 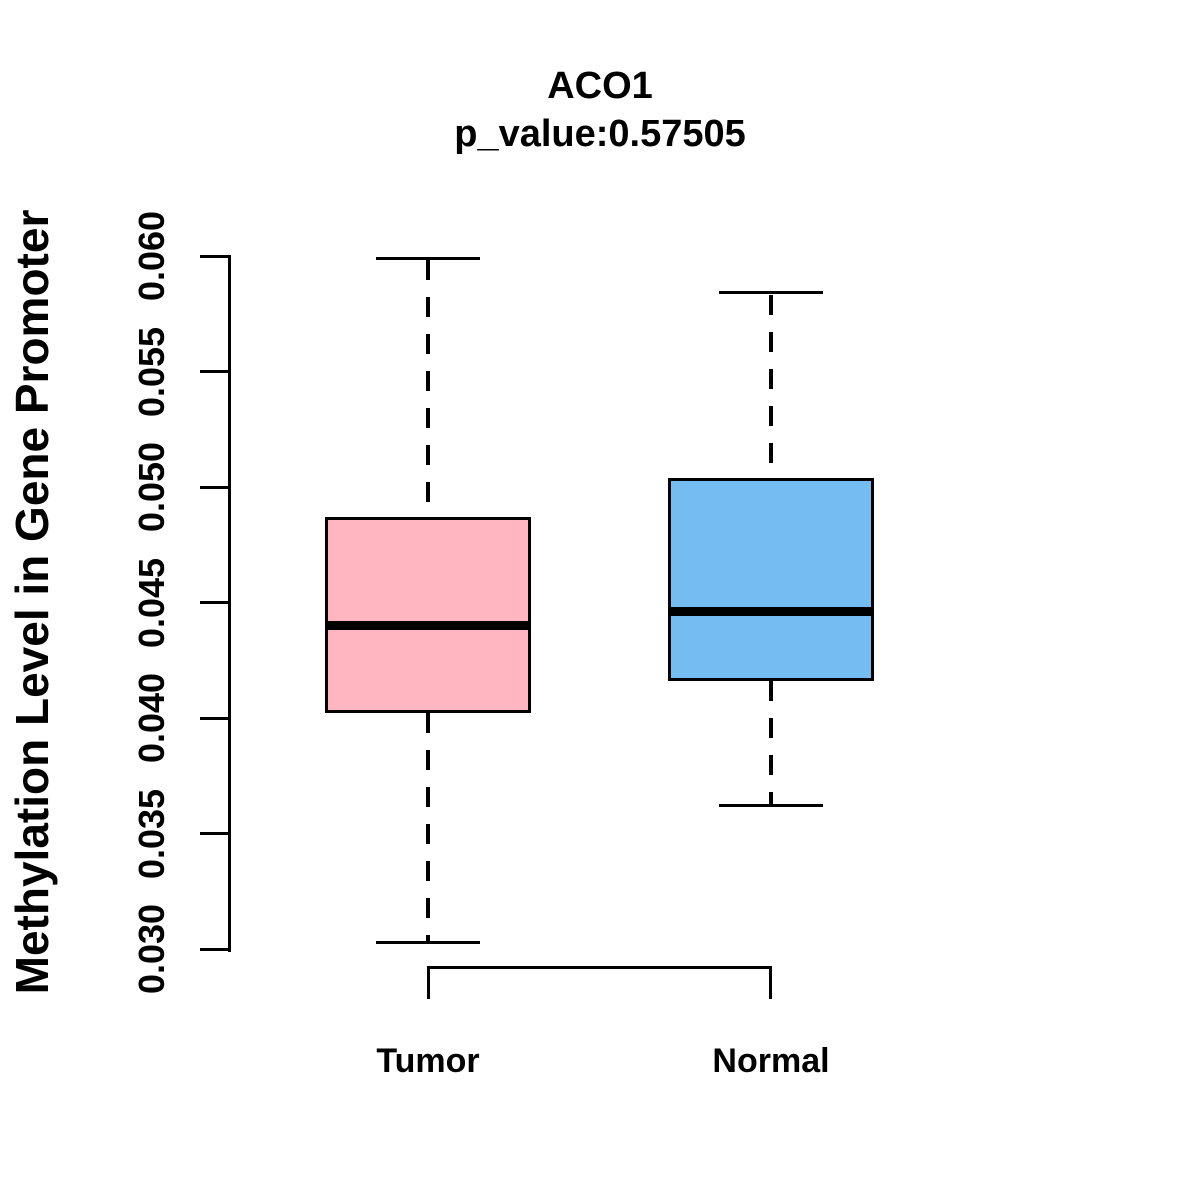 What do you see at coordinates (771, 612) in the screenshot?
I see `normal-median-line` at bounding box center [771, 612].